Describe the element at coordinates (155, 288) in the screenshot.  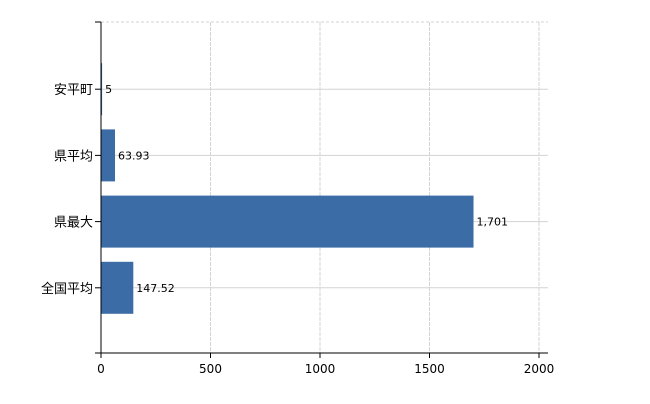
I see `data-label: 147.52` at that location.